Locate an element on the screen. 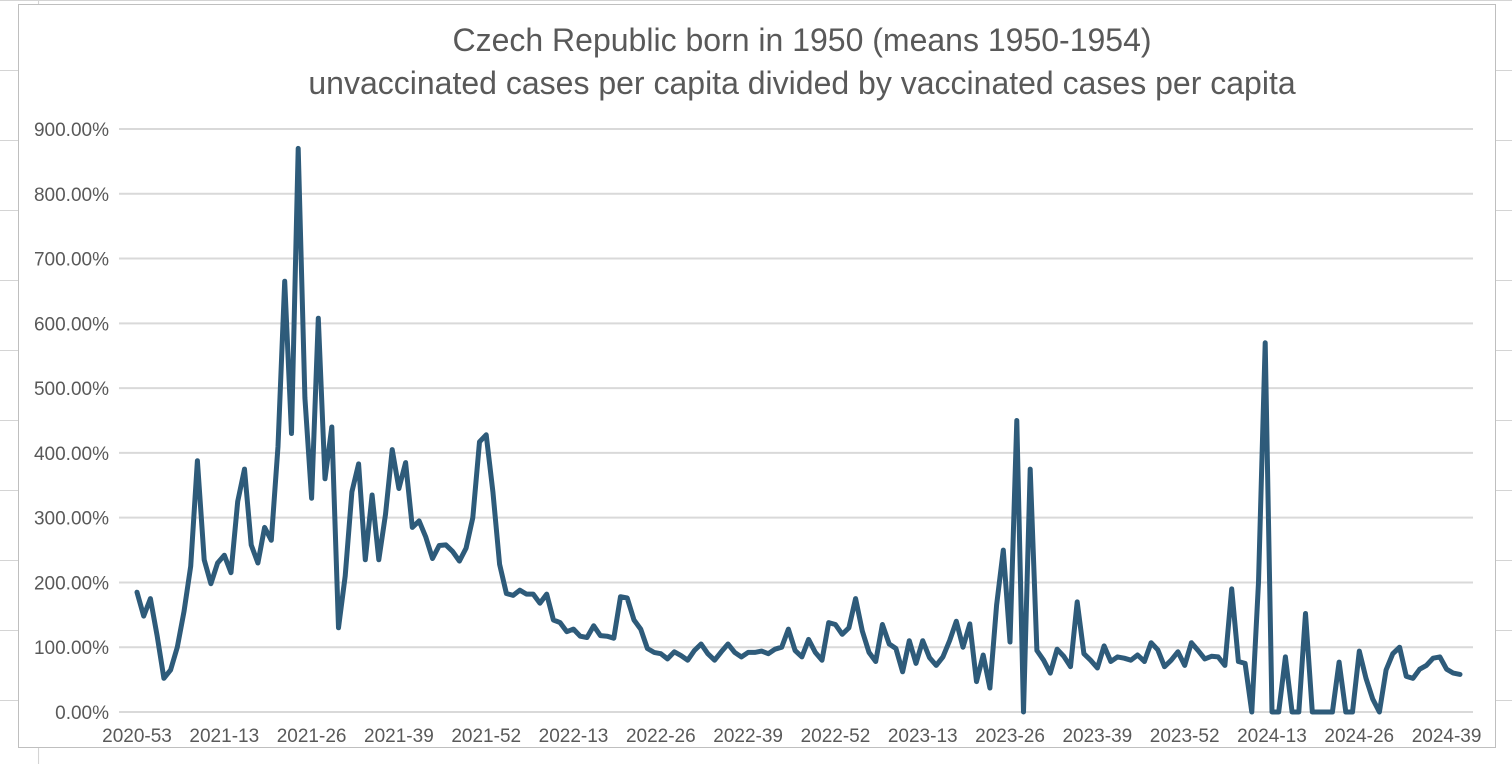 The width and height of the screenshot is (1512, 764). x-tick-label: 2023-13 is located at coordinates (923, 736).